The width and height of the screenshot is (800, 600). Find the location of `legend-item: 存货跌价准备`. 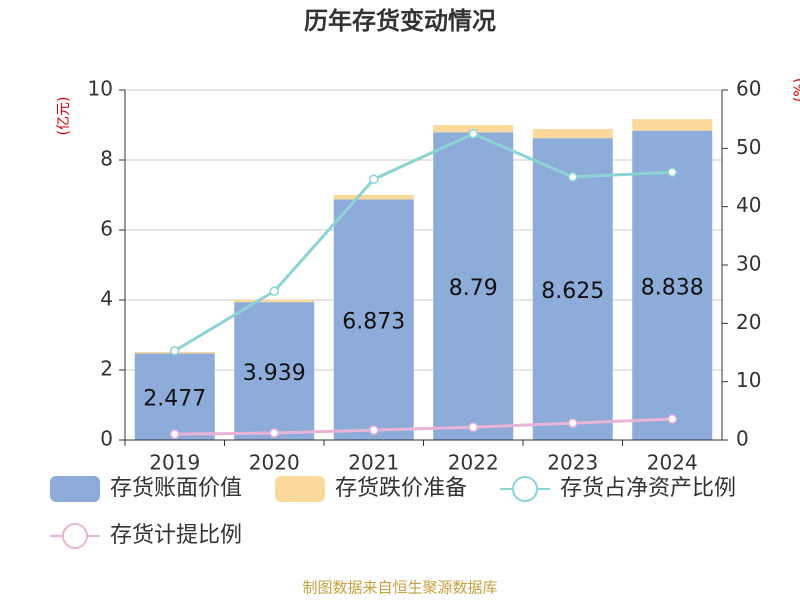

legend-item: 存货跌价准备 is located at coordinates (371, 489).